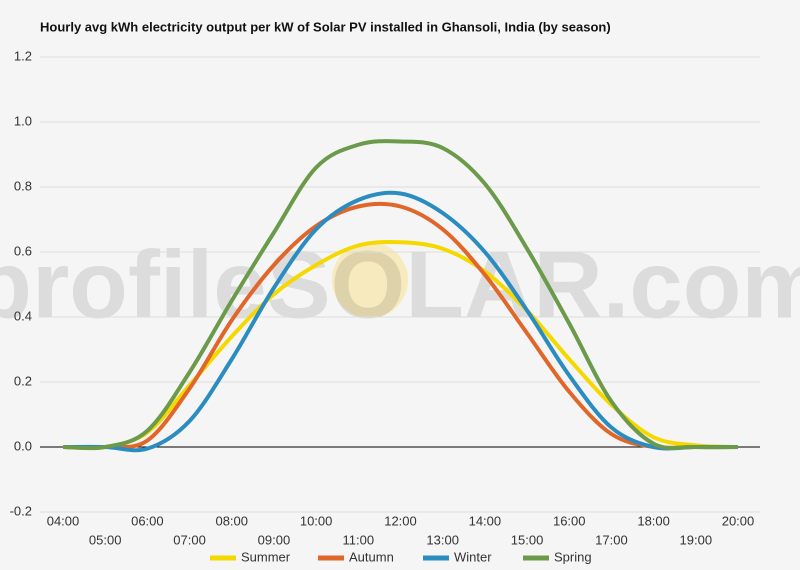 This screenshot has width=800, height=570. Describe the element at coordinates (696, 539) in the screenshot. I see `x-tick-label: 19:00` at that location.